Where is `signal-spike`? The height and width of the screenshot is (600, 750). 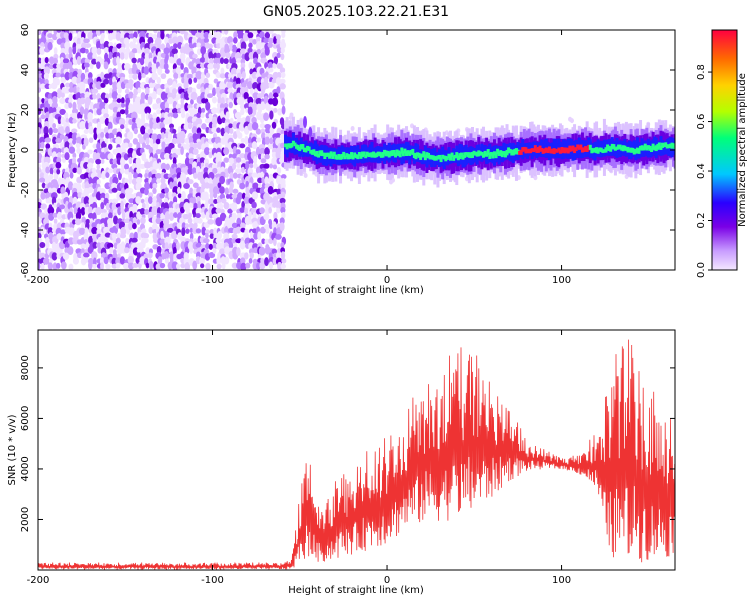
signal-spike is located at coordinates (310, 132).